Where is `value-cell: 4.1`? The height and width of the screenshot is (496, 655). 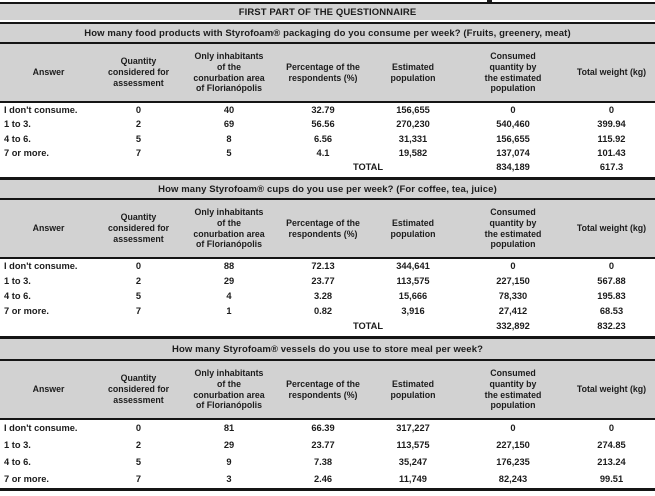
value-cell: 4.1 is located at coordinates (323, 153).